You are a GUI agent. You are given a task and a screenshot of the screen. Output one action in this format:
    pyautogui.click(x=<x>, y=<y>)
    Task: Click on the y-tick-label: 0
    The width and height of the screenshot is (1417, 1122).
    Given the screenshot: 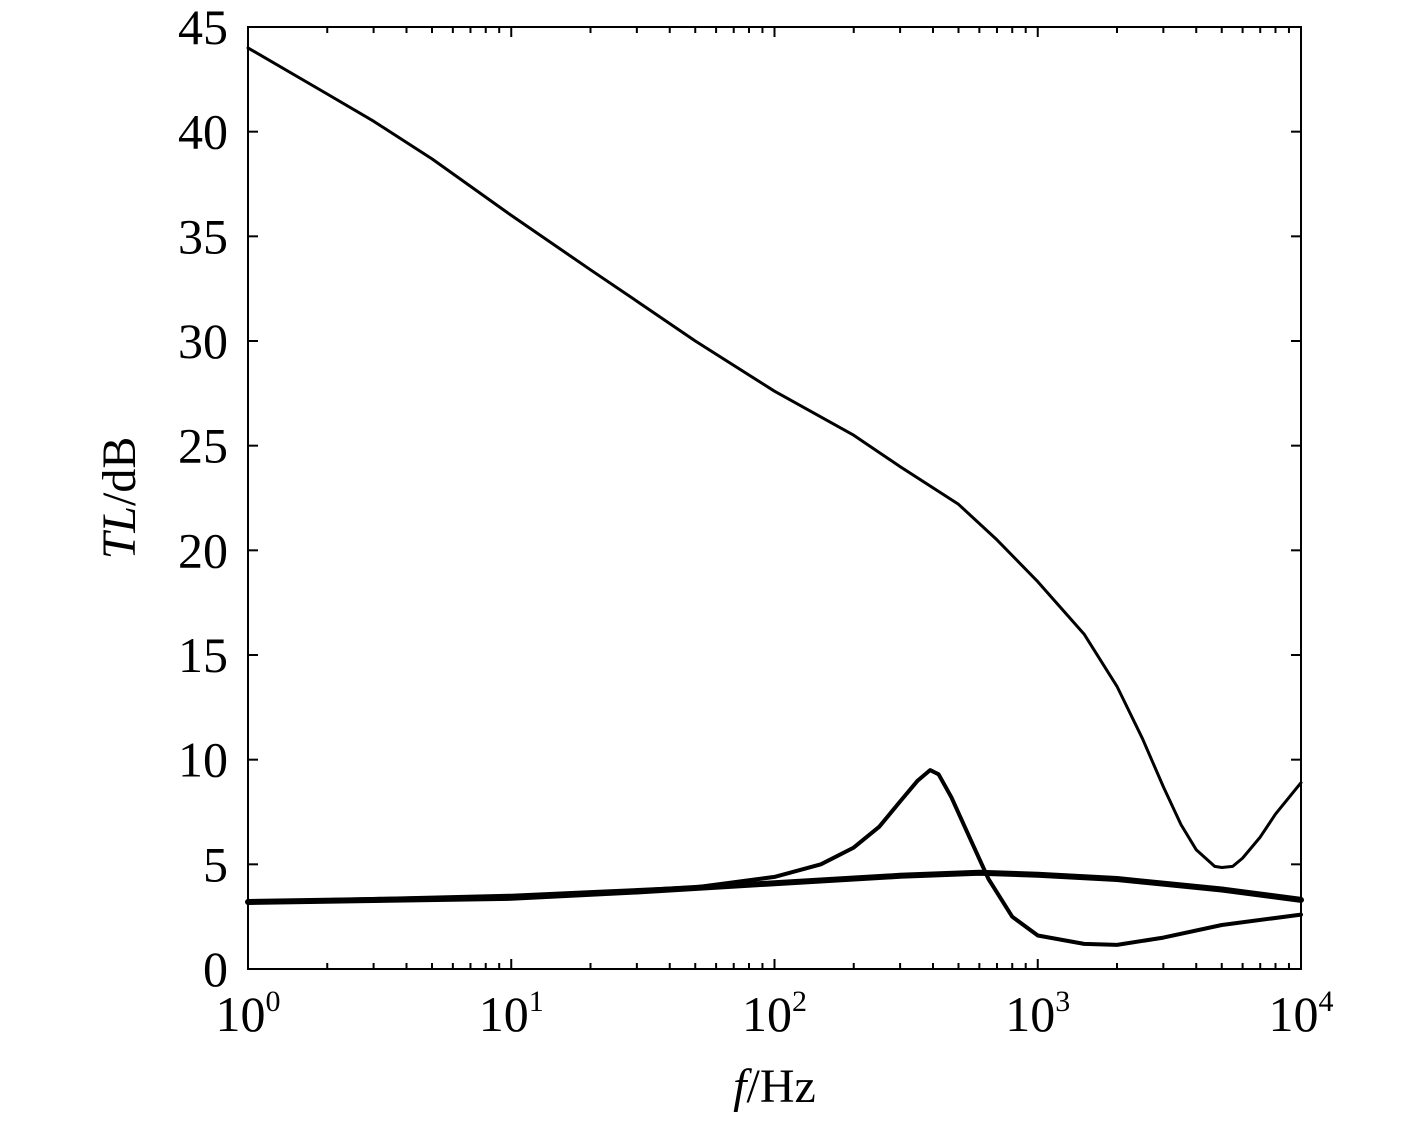 What is the action you would take?
    pyautogui.click(x=215, y=969)
    